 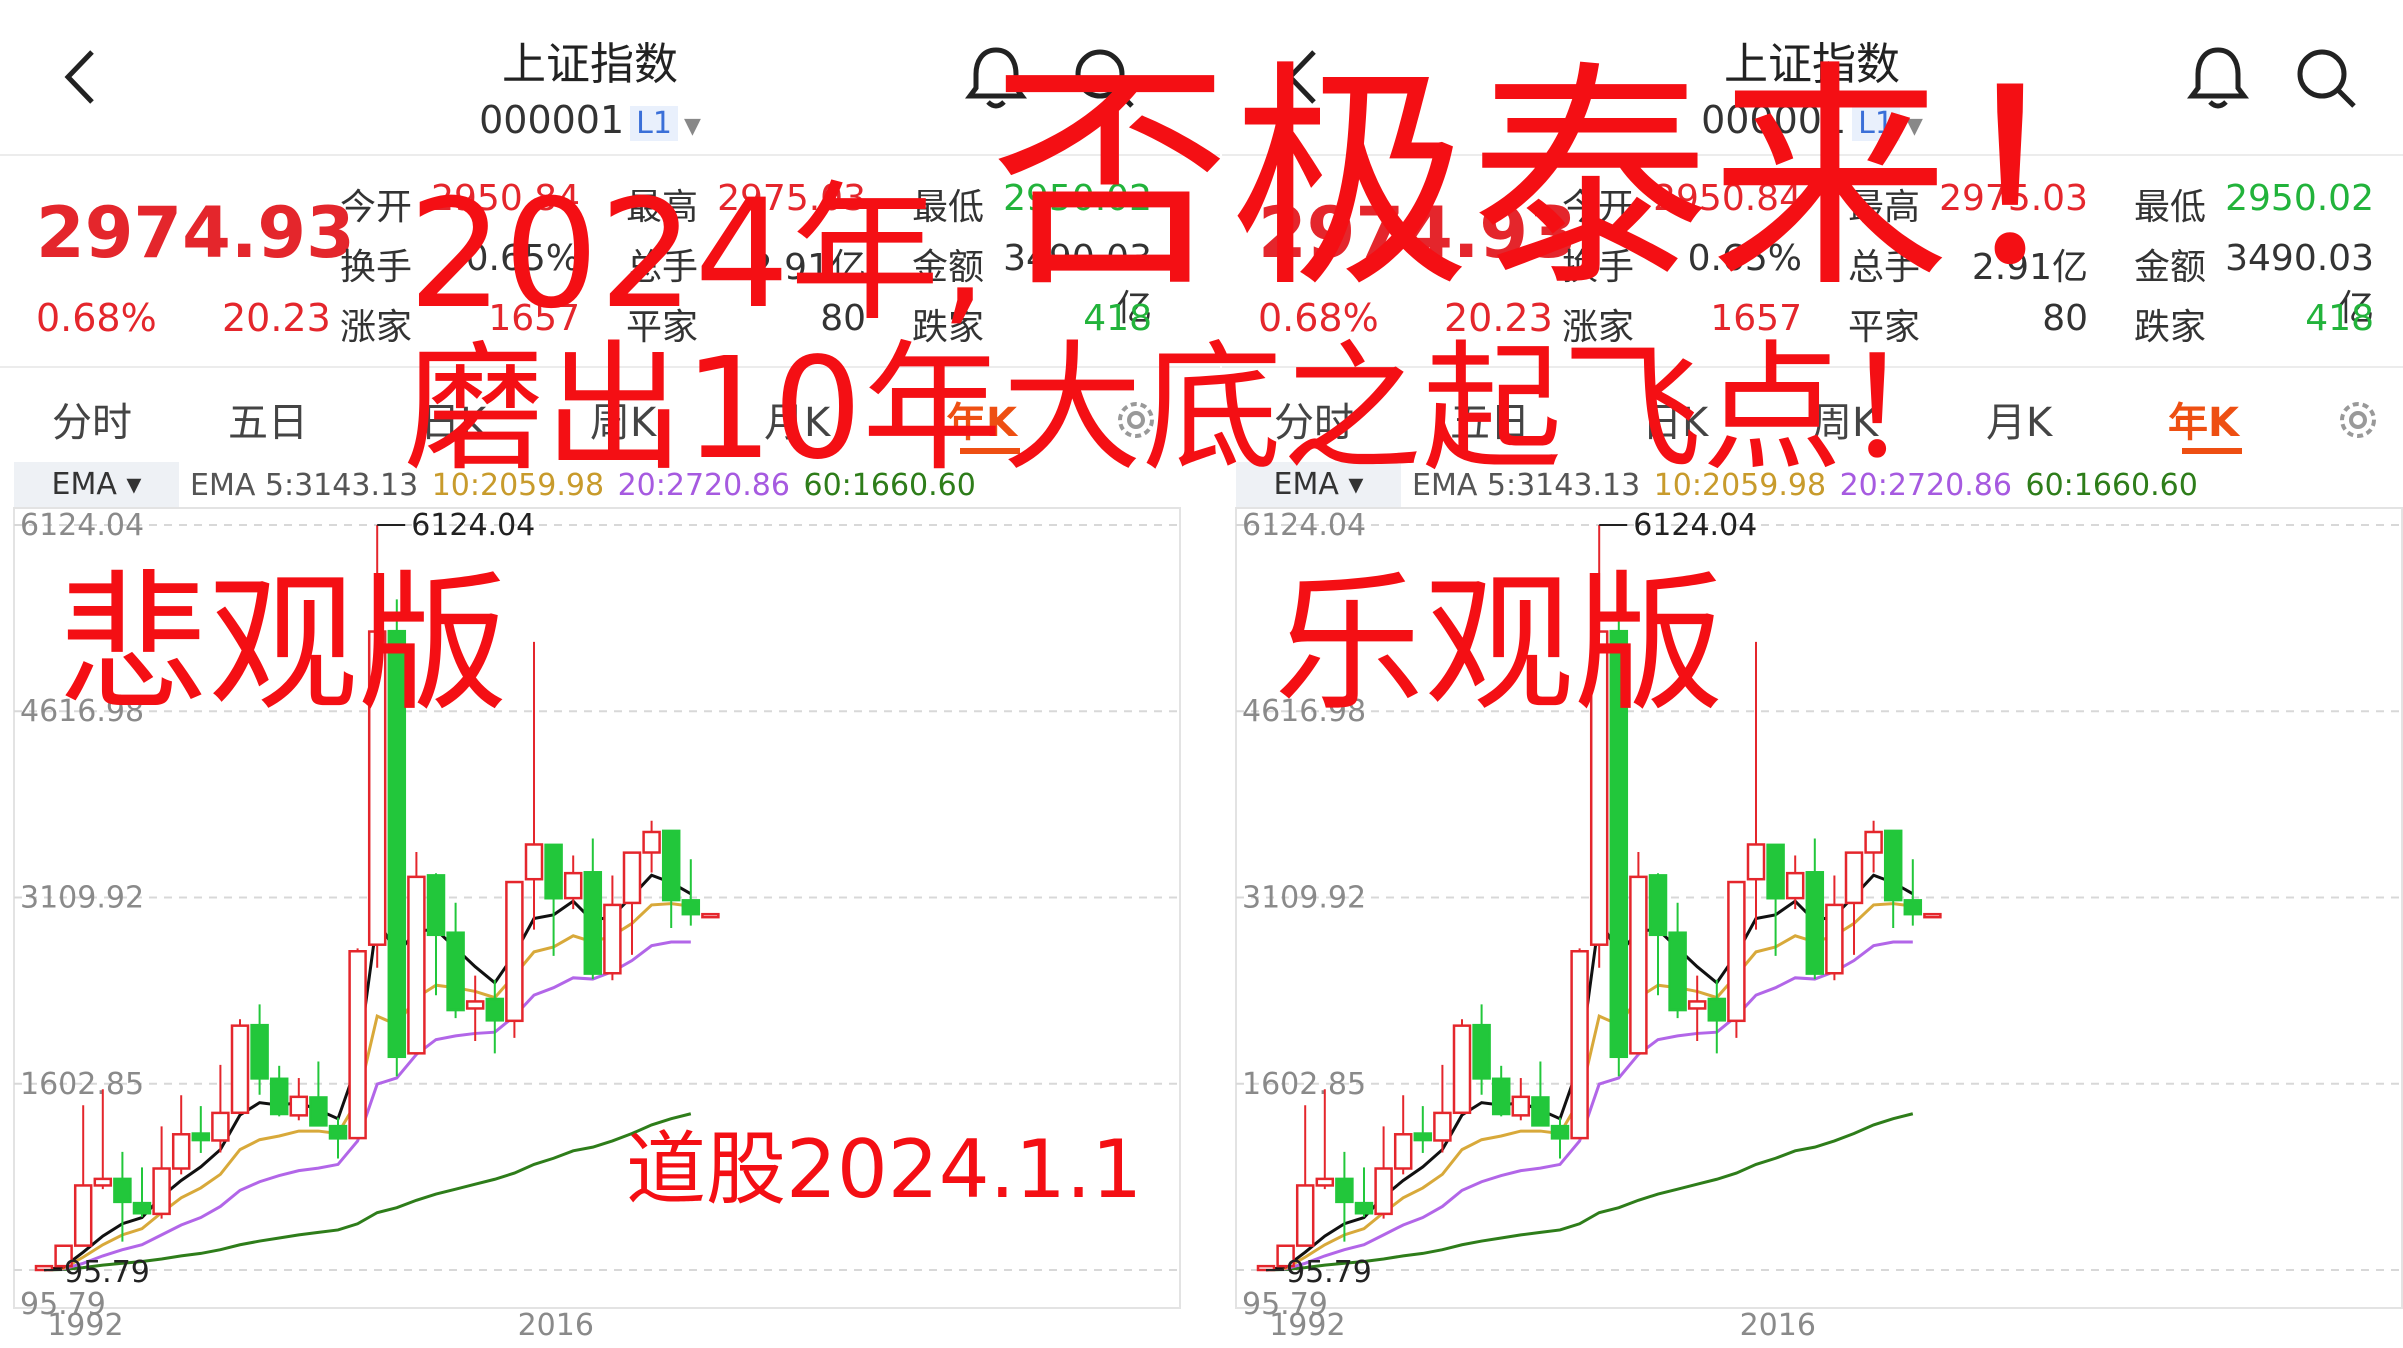 What do you see at coordinates (1812, 64) in the screenshot?
I see `page-title: 上证指数` at bounding box center [1812, 64].